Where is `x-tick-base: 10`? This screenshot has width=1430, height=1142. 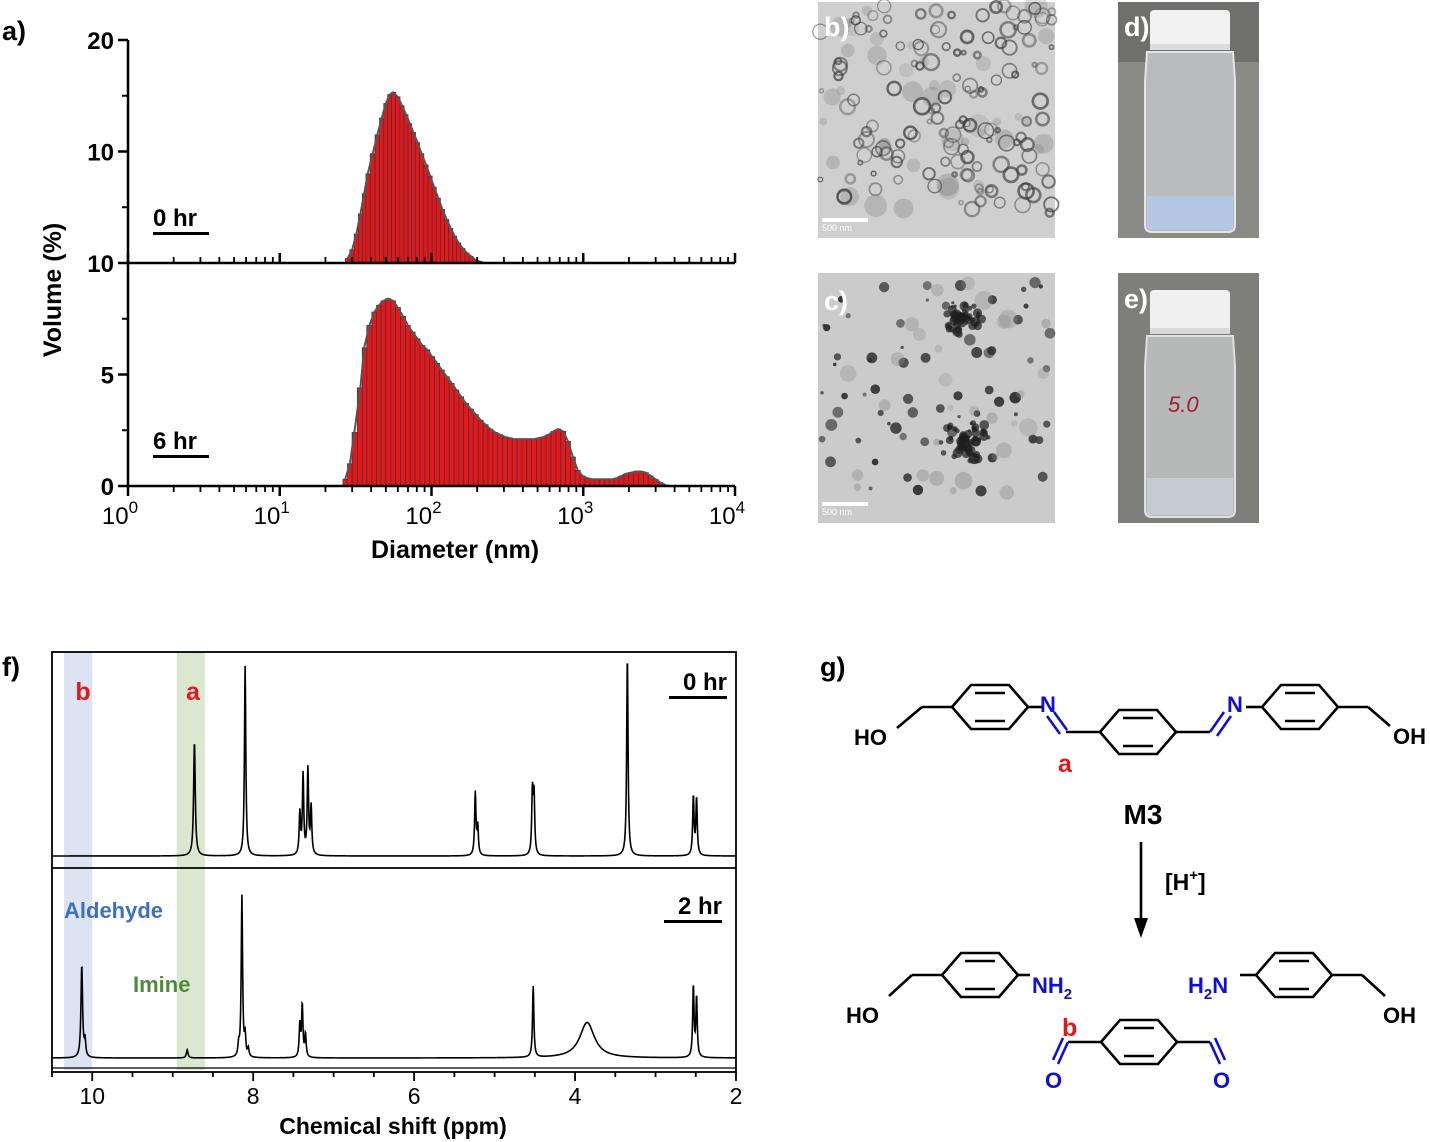 x-tick-base: 10 is located at coordinates (418, 516).